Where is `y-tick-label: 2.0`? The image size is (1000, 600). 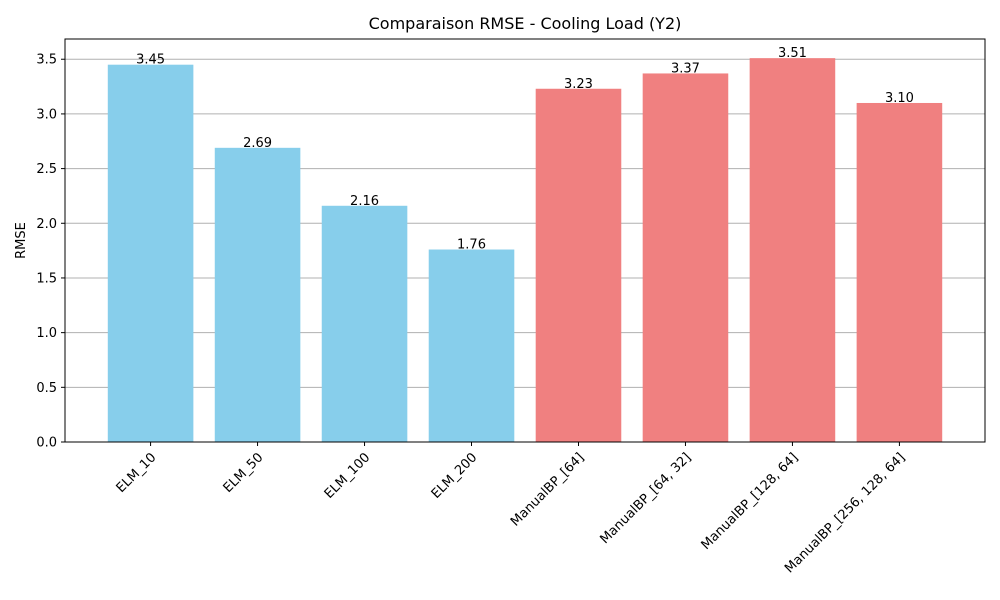
y-tick-label: 2.0 is located at coordinates (46, 224).